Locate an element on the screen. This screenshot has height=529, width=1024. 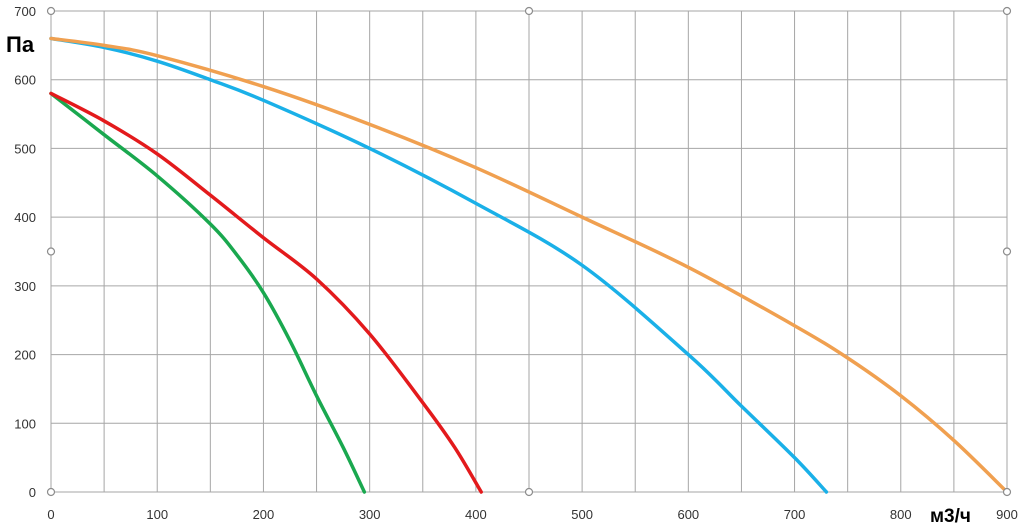
x-tick-label: 0 is located at coordinates (50, 514).